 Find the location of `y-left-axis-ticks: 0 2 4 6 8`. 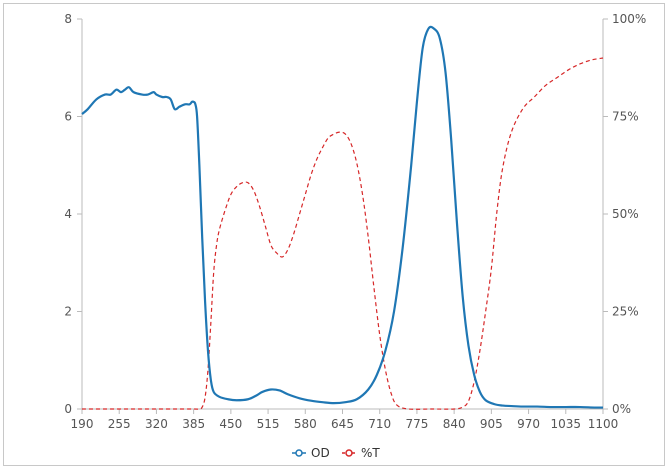

y-left-axis-ticks: 0 2 4 6 8 is located at coordinates (73, 214).